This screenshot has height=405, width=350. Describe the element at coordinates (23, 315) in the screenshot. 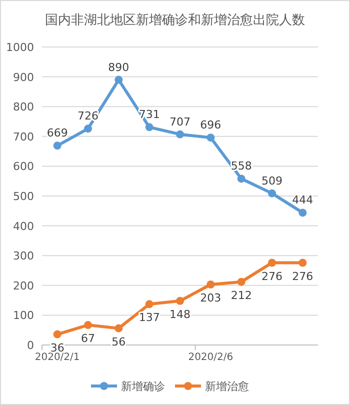

I see `y-tick-label: 100` at that location.